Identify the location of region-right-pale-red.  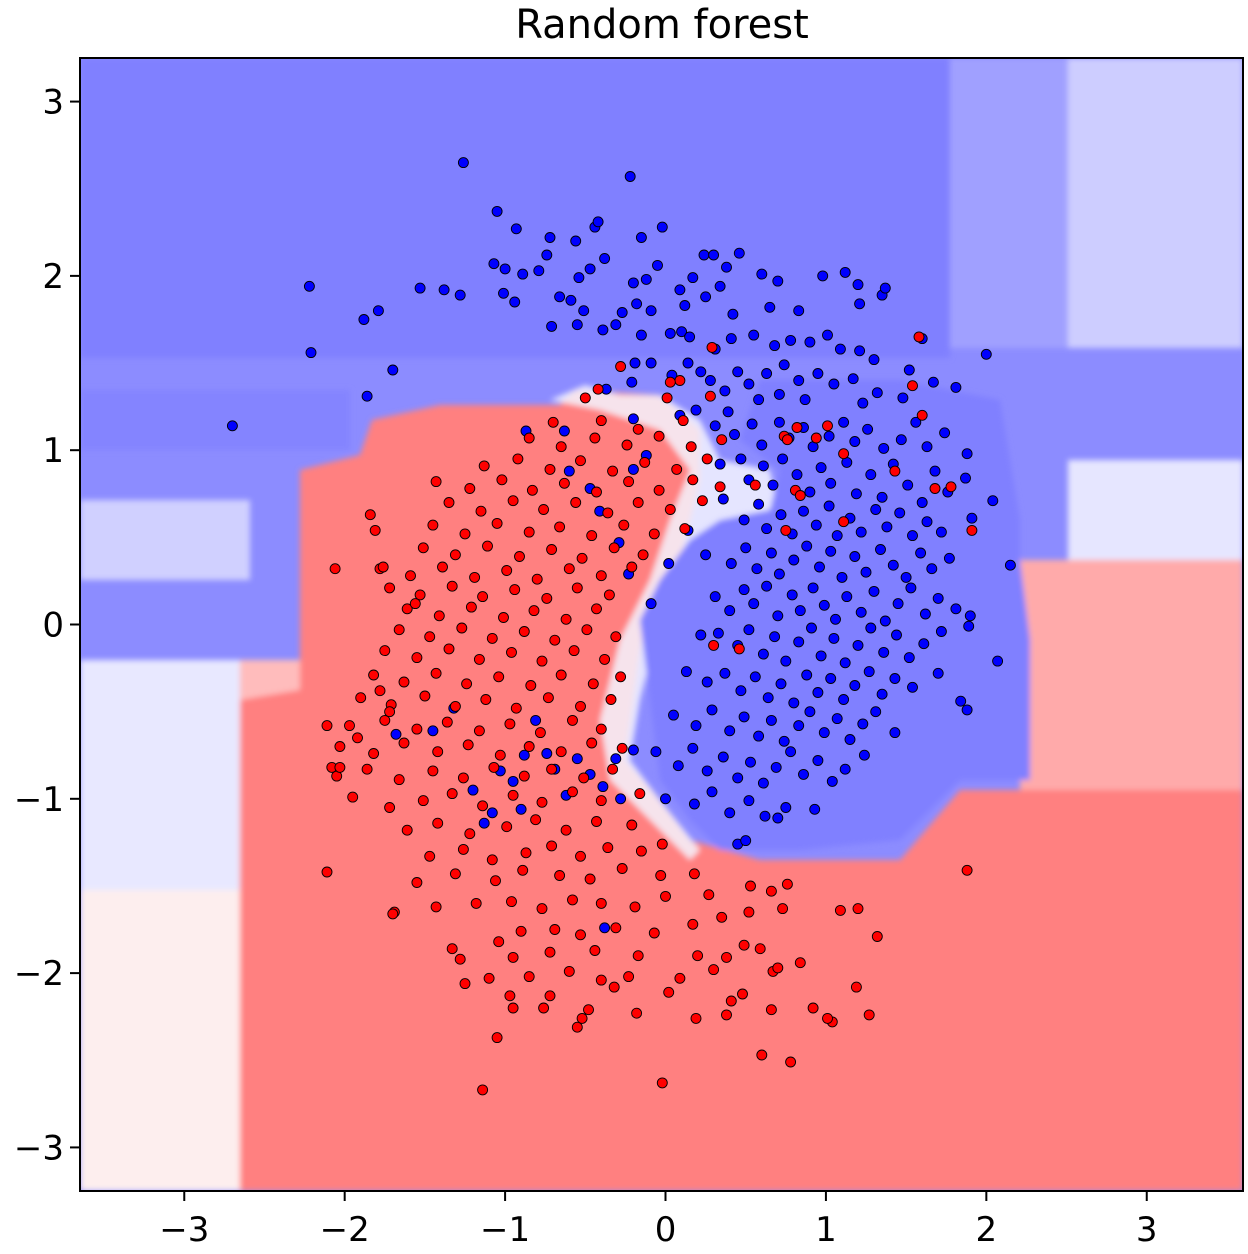
(1131, 675).